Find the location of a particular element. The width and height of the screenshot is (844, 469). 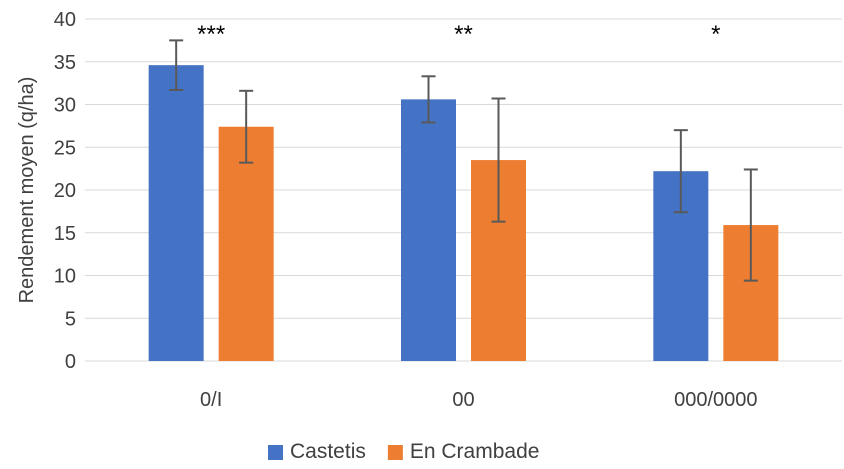

y-tick-label: 40 is located at coordinates (65, 20).